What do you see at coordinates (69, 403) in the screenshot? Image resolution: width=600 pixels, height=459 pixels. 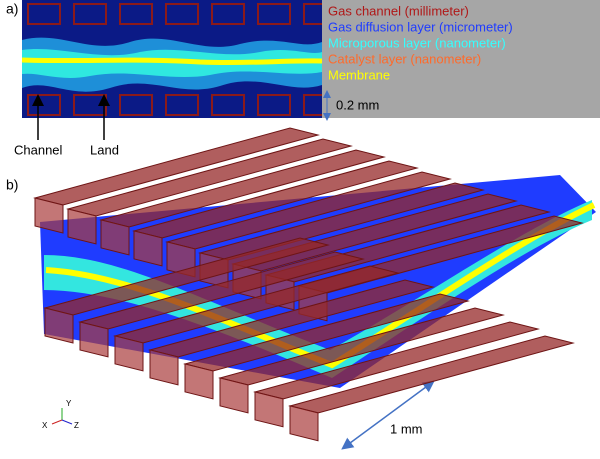 I see `axis-label: Y` at bounding box center [69, 403].